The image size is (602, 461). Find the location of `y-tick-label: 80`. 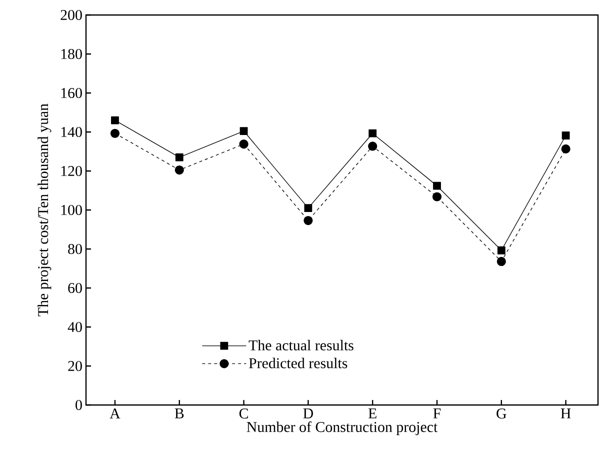

y-tick-label: 80 is located at coordinates (75, 249).